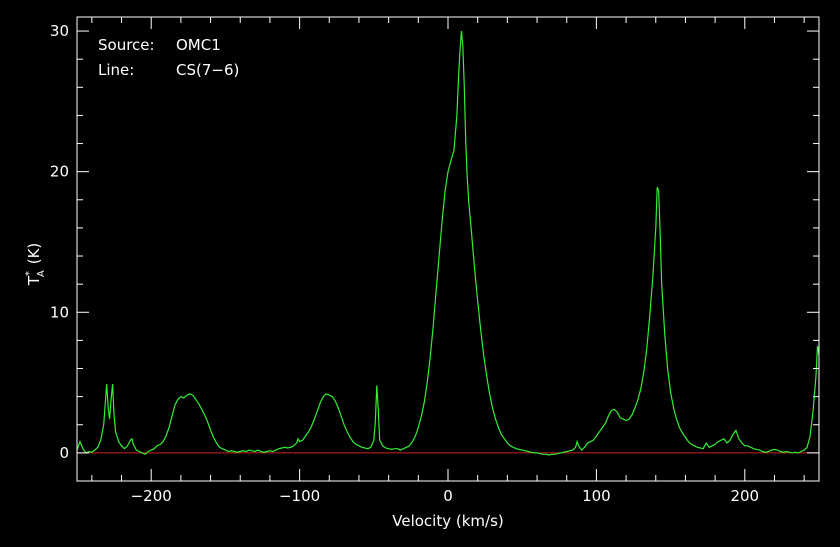  Describe the element at coordinates (64, 453) in the screenshot. I see `y-tick-label: 0` at that location.